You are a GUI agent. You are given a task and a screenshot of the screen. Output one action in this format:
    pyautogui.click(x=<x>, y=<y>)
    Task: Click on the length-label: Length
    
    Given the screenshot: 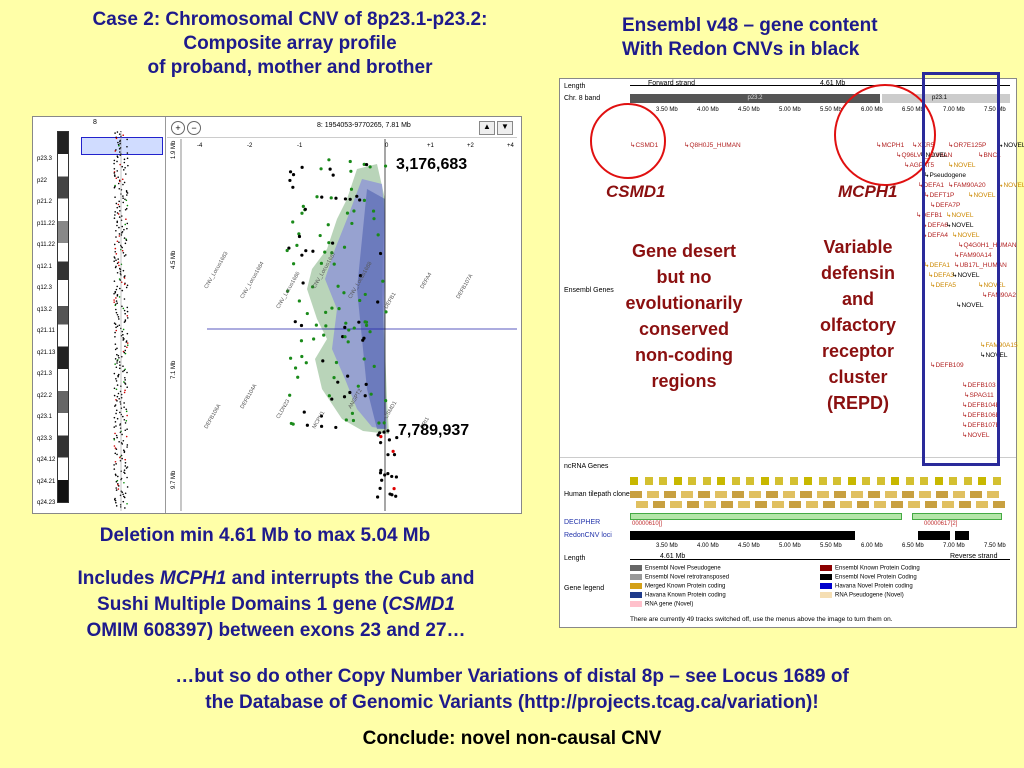 What is the action you would take?
    pyautogui.click(x=575, y=86)
    